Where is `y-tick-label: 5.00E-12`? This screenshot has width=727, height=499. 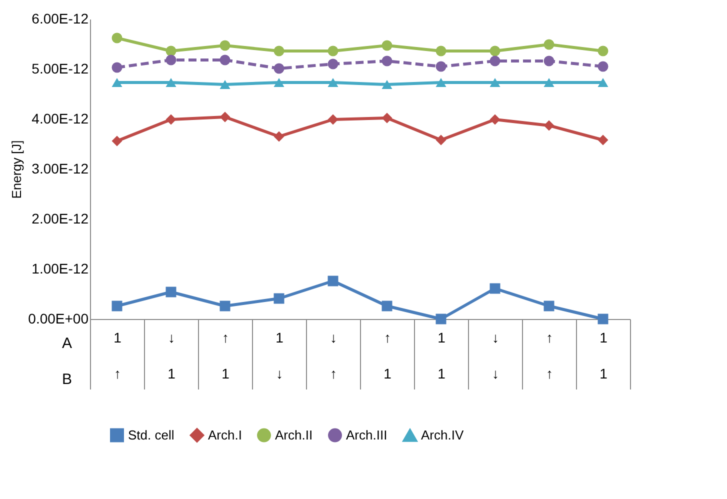 y-tick-label: 5.00E-12 is located at coordinates (60, 68).